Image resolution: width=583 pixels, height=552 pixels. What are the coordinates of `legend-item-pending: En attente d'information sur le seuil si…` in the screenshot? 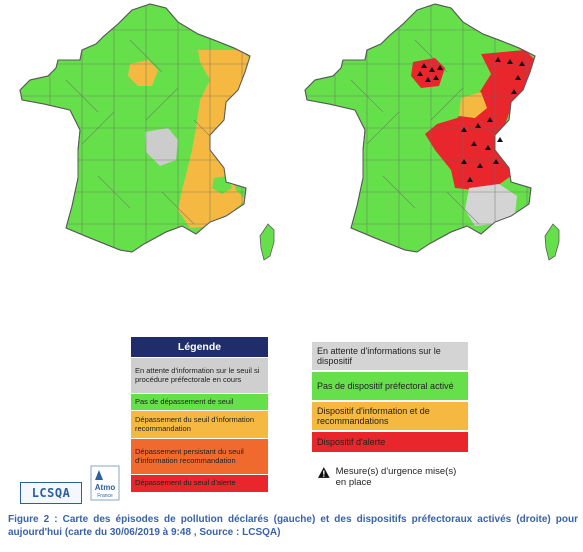 It's located at (199, 375).